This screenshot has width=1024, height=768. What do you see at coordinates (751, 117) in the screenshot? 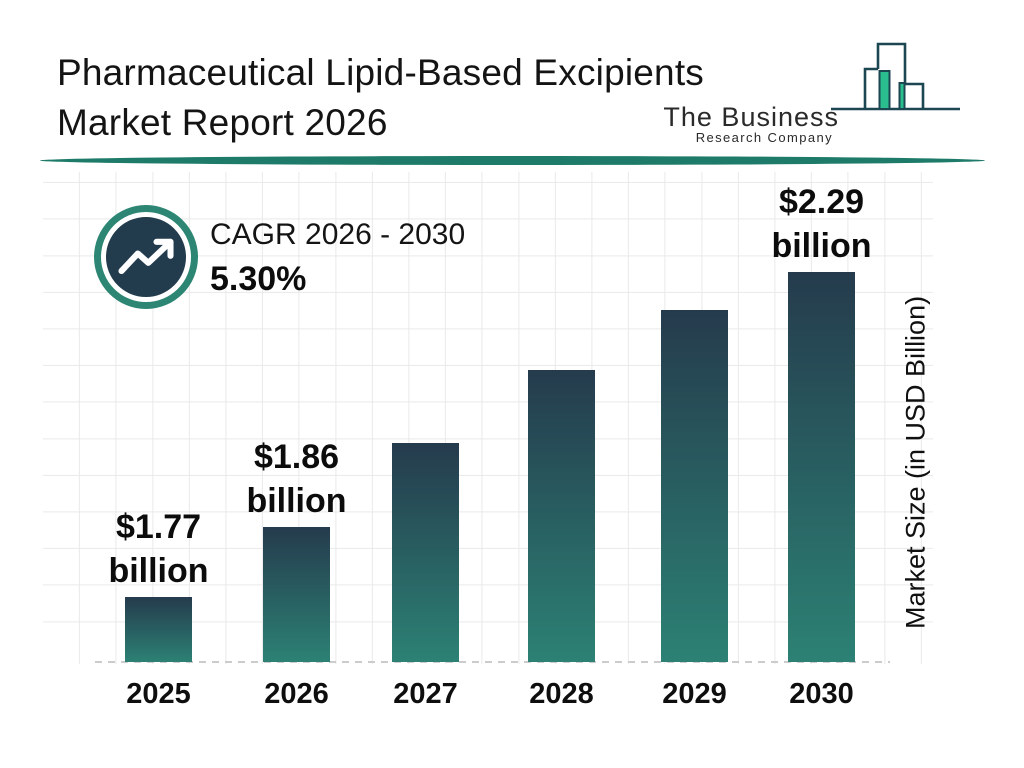
I see `logo-company-name: The Business` at bounding box center [751, 117].